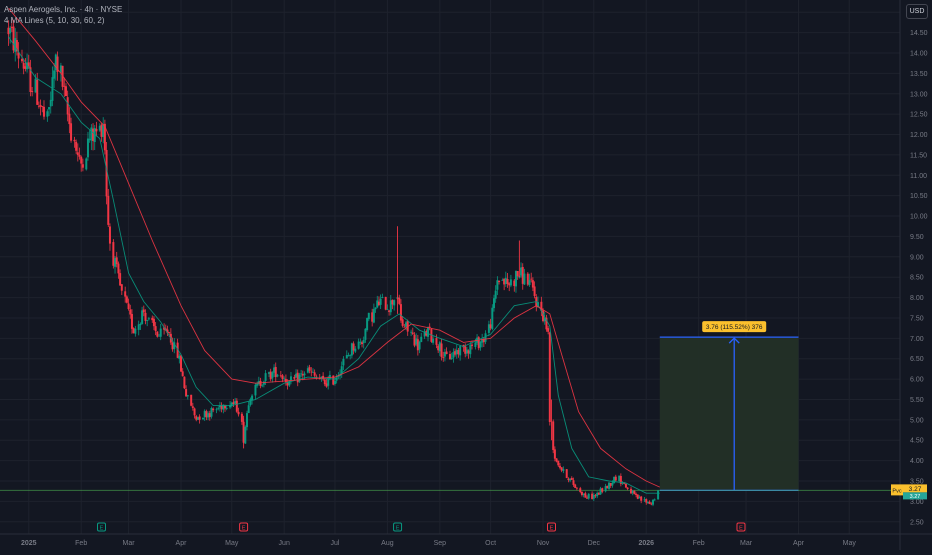  What do you see at coordinates (594, 543) in the screenshot?
I see `x-tick-label: Dec` at bounding box center [594, 543].